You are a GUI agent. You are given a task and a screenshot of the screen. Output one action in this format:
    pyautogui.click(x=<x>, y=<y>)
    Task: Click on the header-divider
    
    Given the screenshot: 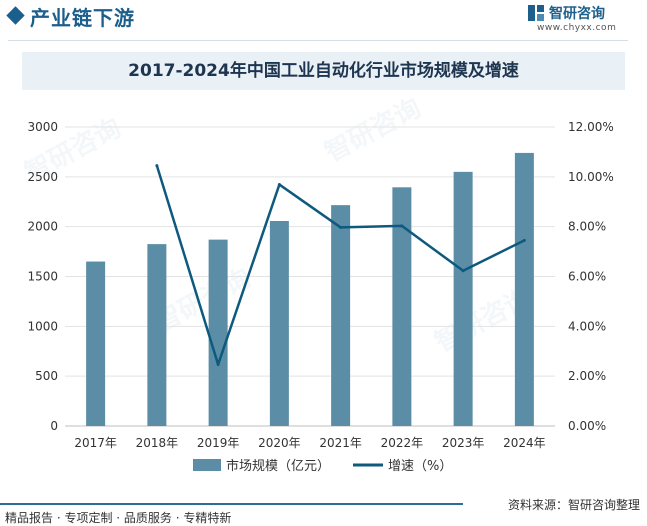 What is the action you would take?
    pyautogui.click(x=318, y=40)
    